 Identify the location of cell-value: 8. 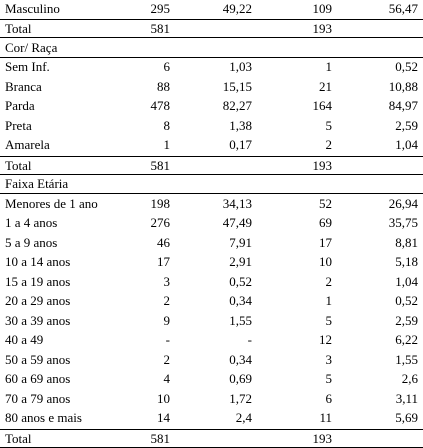
(167, 125).